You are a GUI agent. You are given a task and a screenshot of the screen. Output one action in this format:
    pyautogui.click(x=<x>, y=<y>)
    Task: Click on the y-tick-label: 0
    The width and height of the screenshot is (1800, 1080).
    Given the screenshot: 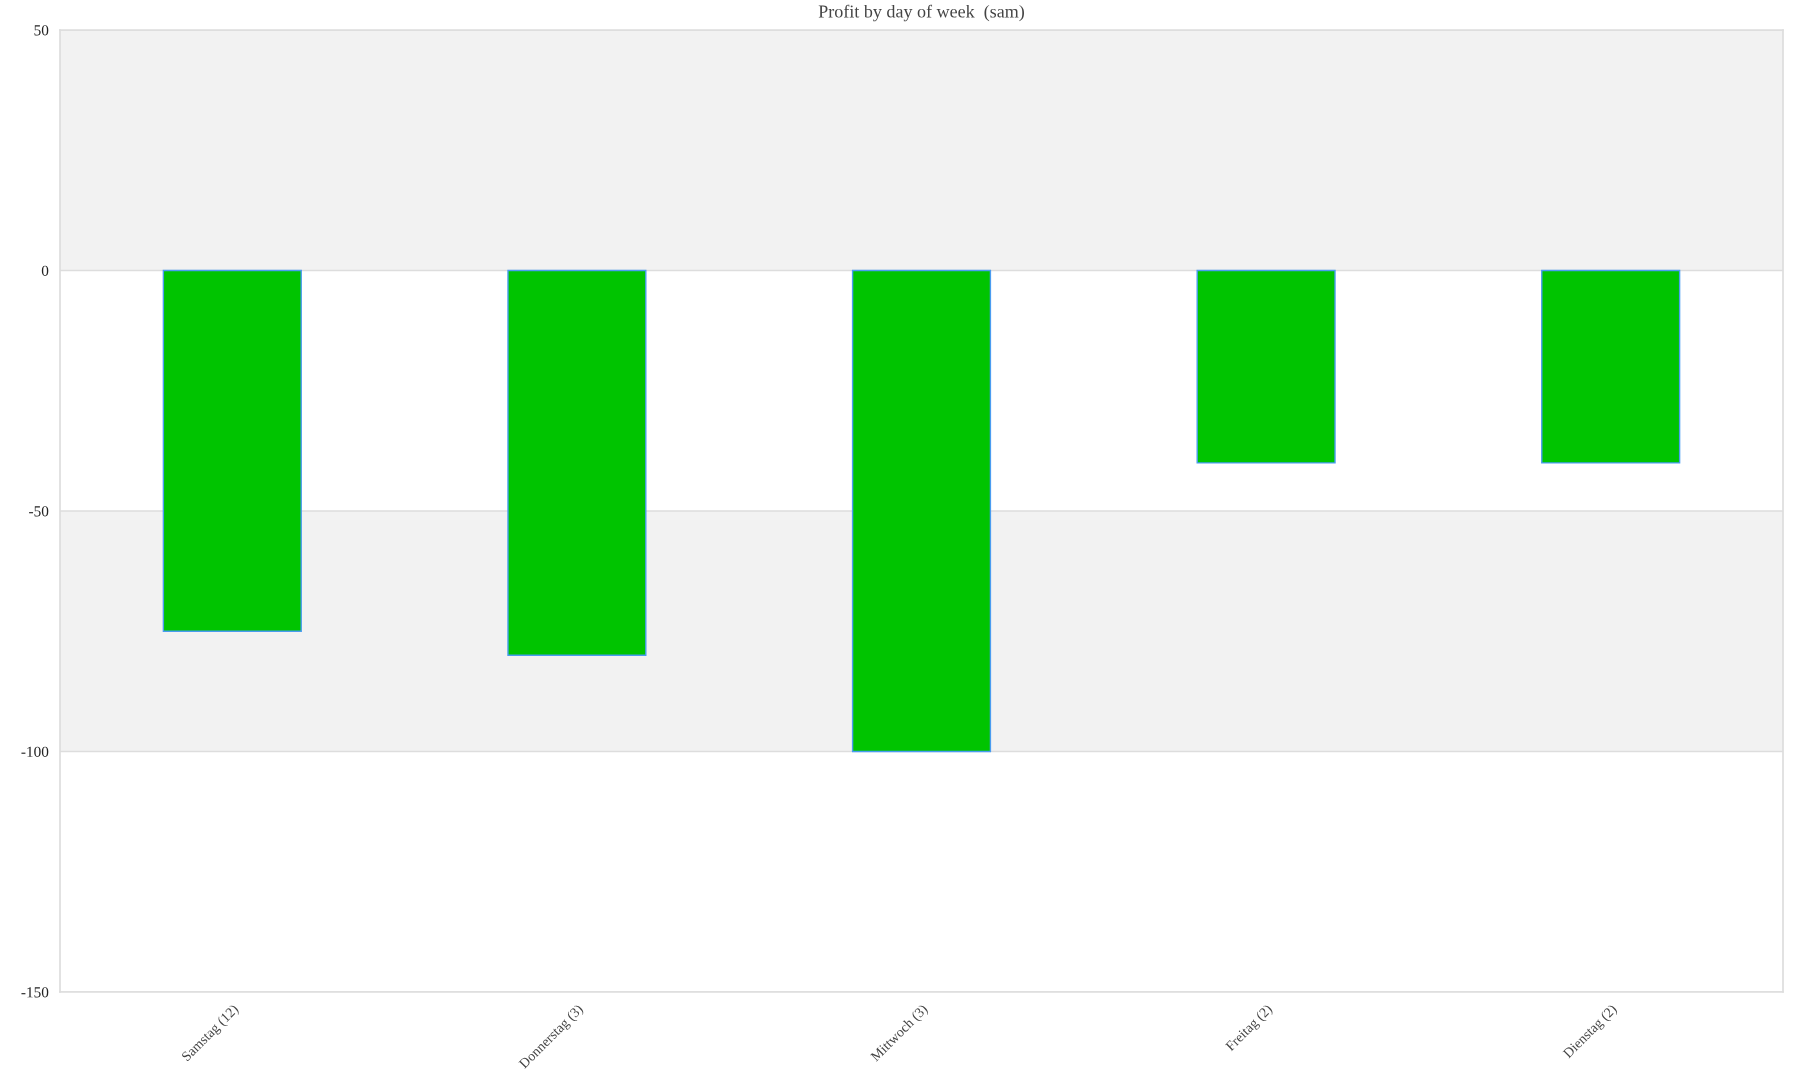 What is the action you would take?
    pyautogui.click(x=45, y=270)
    